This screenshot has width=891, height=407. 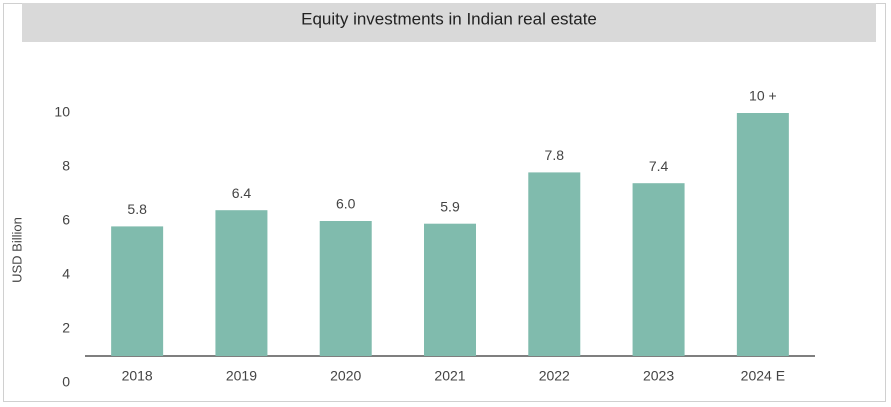 What do you see at coordinates (555, 155) in the screenshot?
I see `value-label: 7.8` at bounding box center [555, 155].